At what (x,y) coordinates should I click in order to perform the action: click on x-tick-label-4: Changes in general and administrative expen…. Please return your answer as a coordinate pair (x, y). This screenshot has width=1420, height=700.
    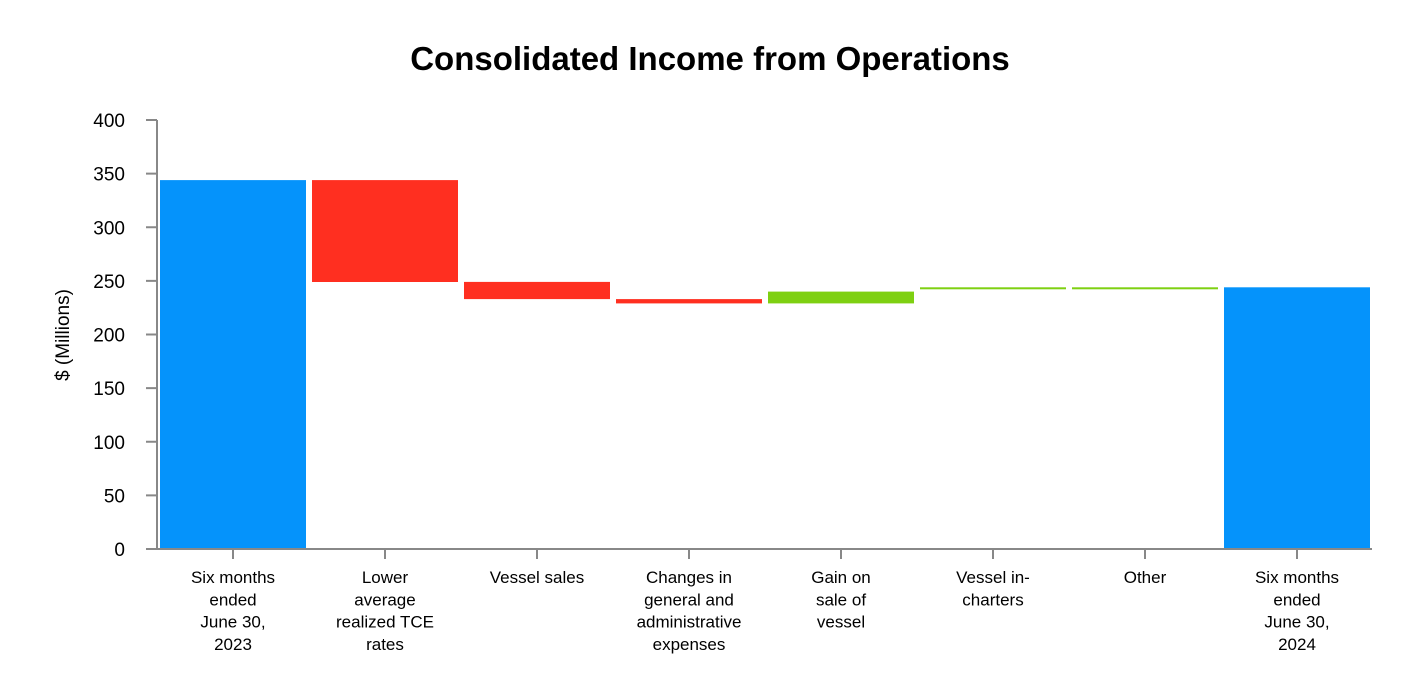
    Looking at the image, I should click on (689, 611).